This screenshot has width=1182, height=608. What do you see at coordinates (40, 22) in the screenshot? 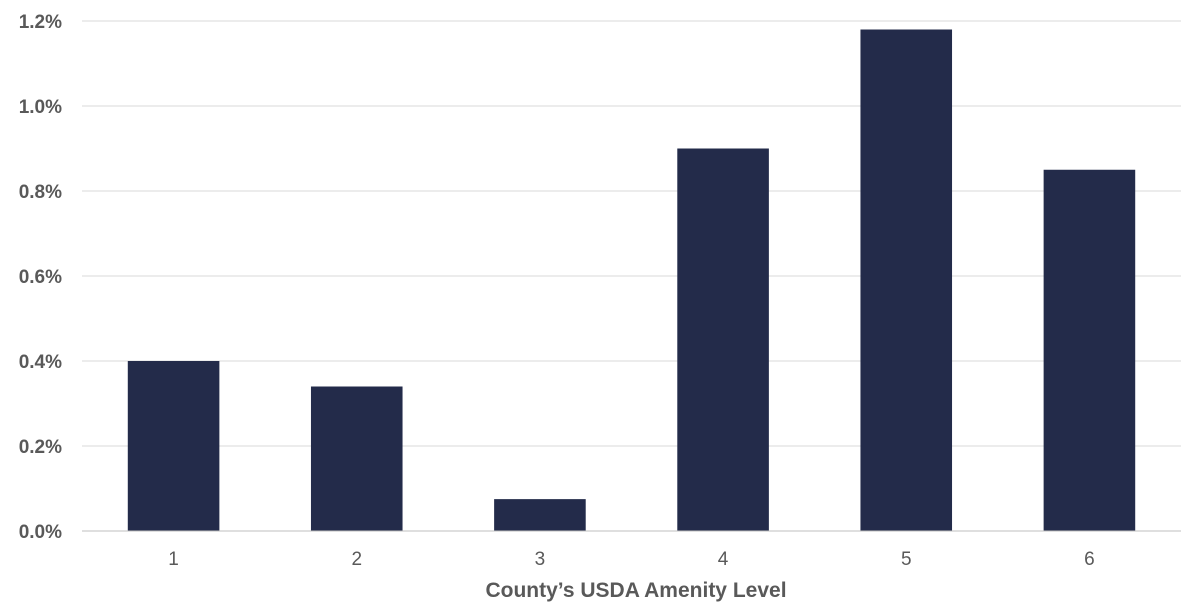
I see `y-tick-label: 1.2%` at bounding box center [40, 22].